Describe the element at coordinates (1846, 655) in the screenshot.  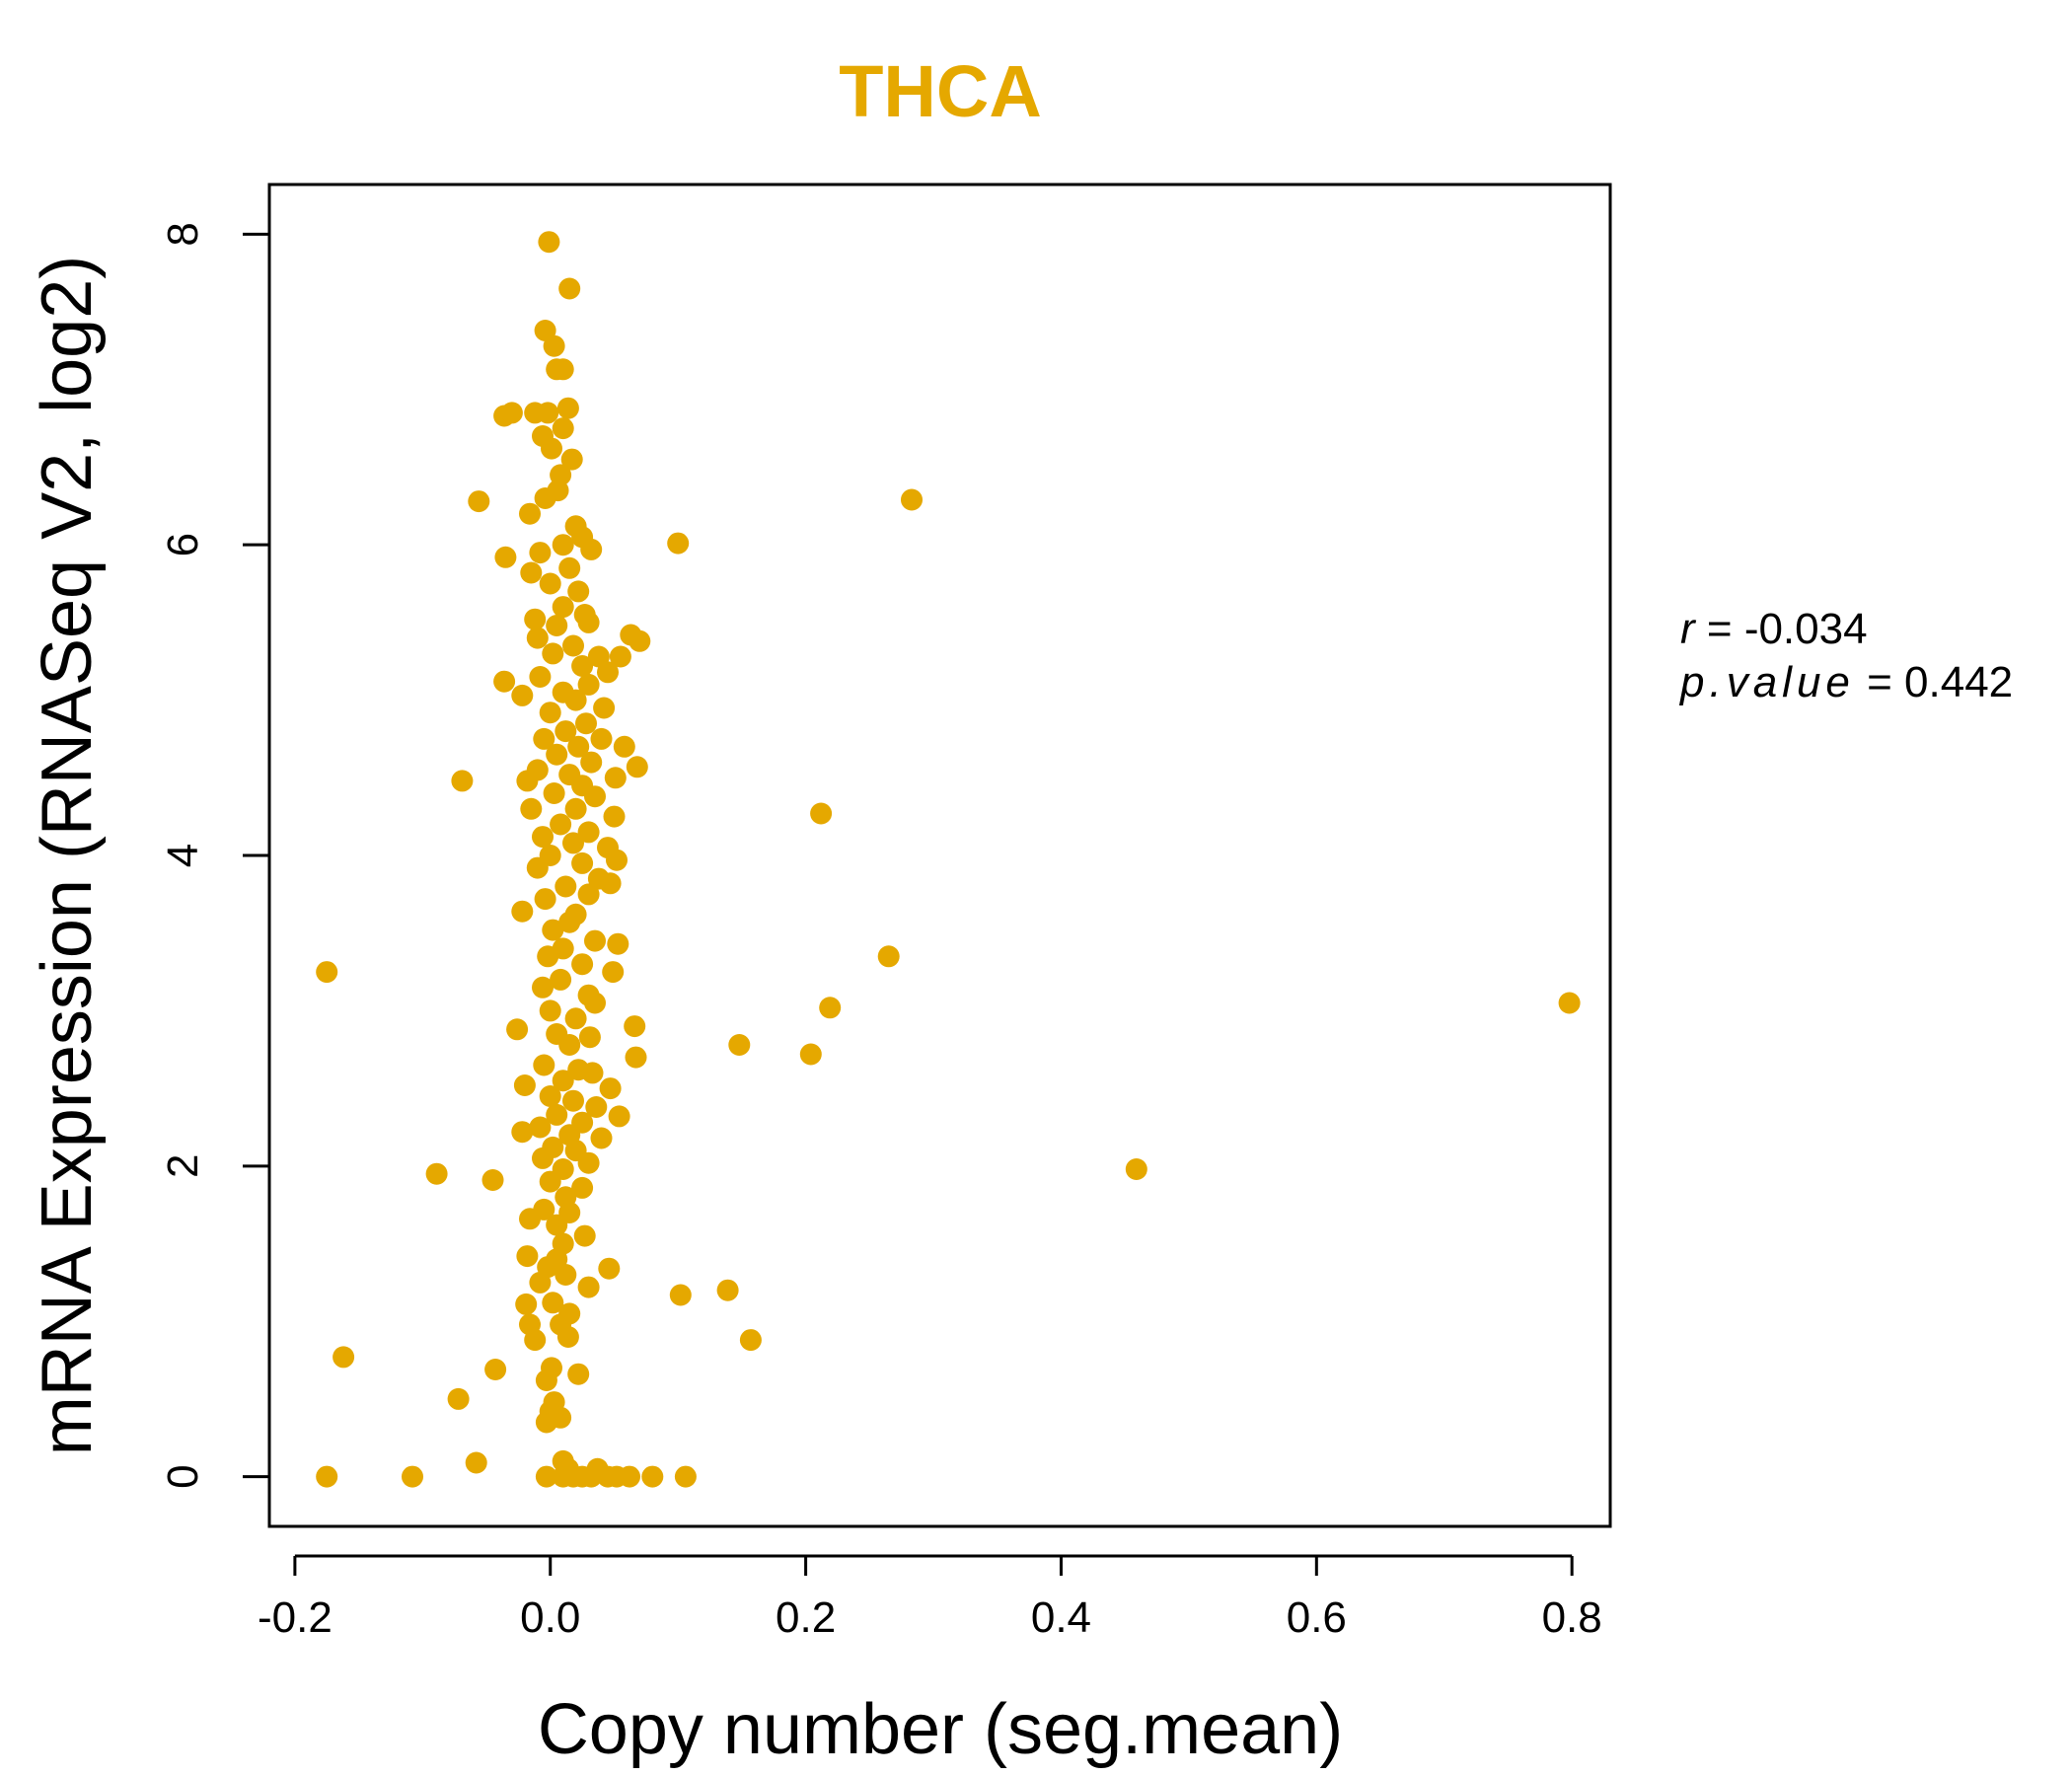
I see `correlation-stats: r = -0.034 p.value = 0.442` at that location.